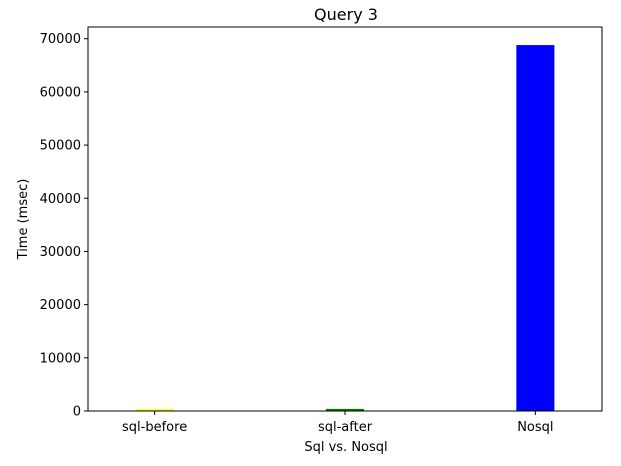 The image size is (621, 466). What do you see at coordinates (60, 39) in the screenshot?
I see `y-tick-label: 70000` at bounding box center [60, 39].